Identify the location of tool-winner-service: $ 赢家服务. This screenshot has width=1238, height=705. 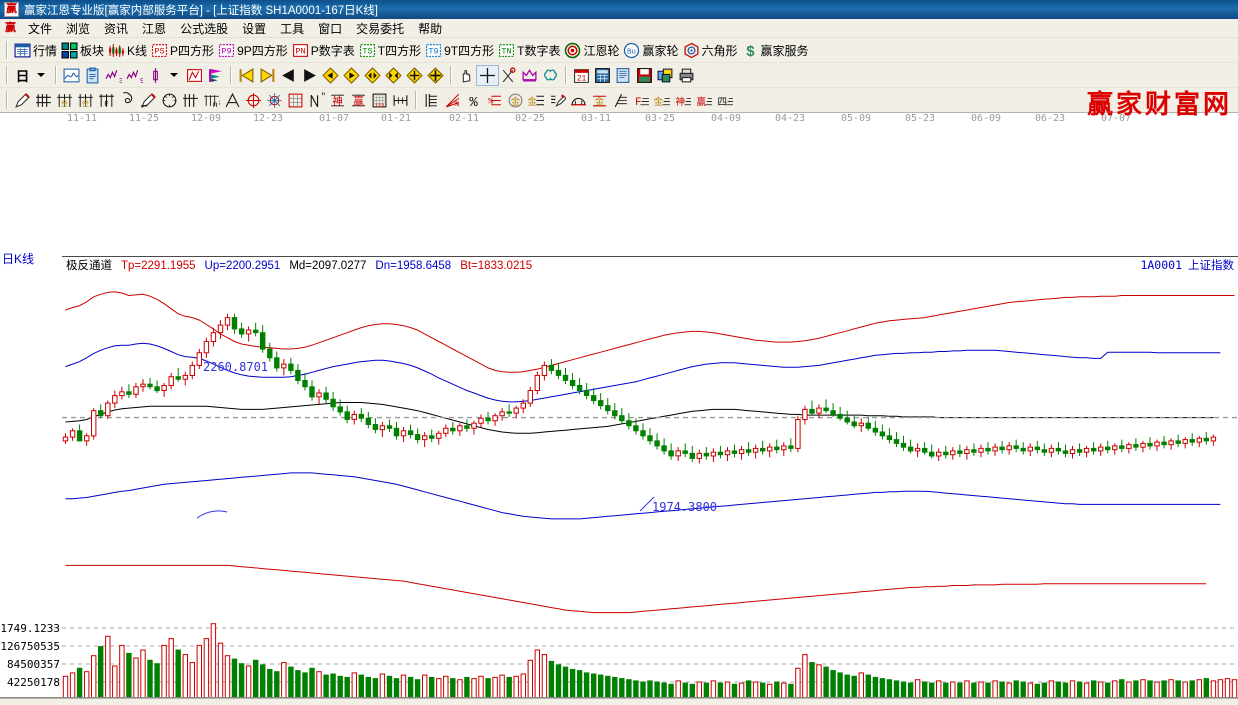
(775, 50).